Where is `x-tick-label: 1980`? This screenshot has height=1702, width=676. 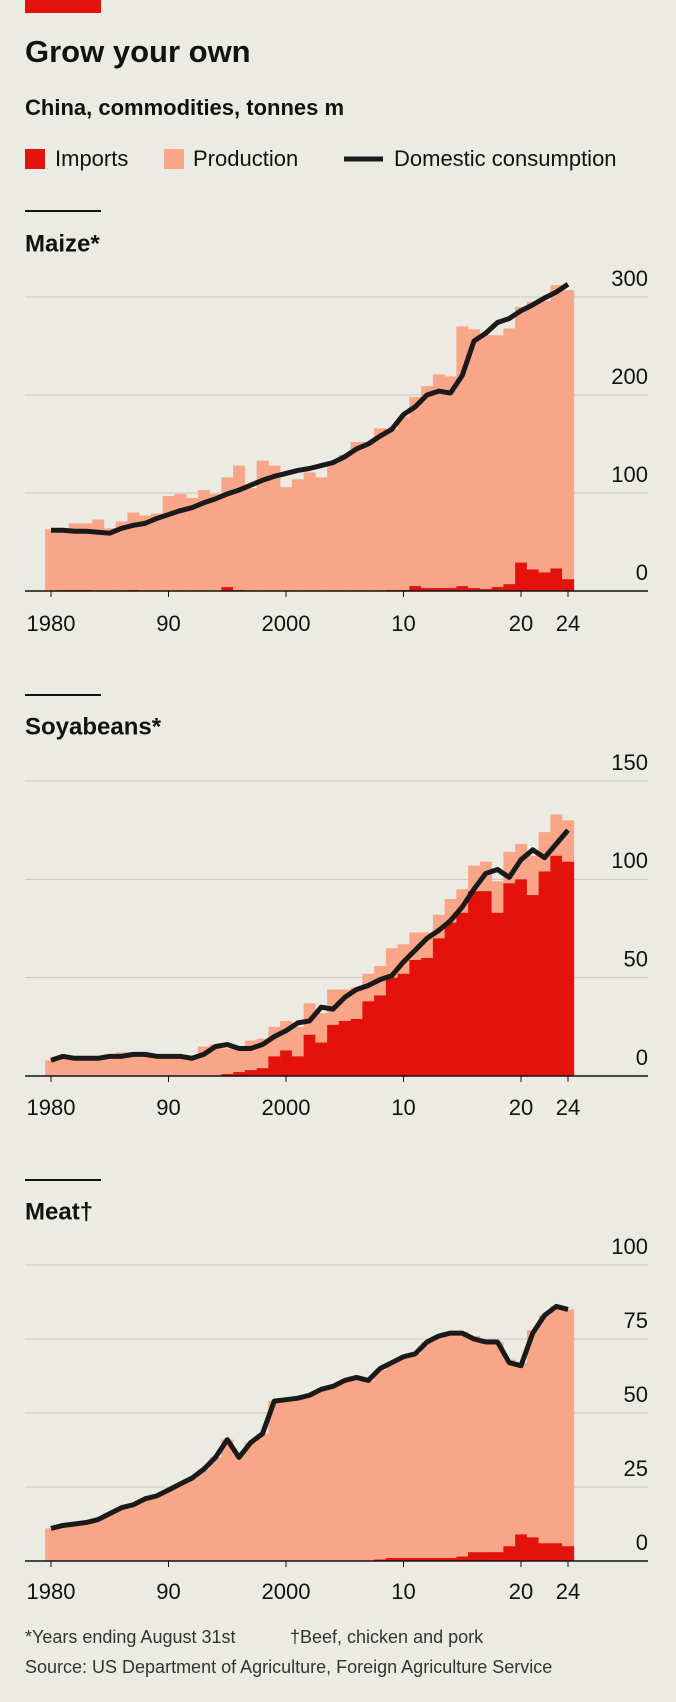 x-tick-label: 1980 is located at coordinates (51, 1591).